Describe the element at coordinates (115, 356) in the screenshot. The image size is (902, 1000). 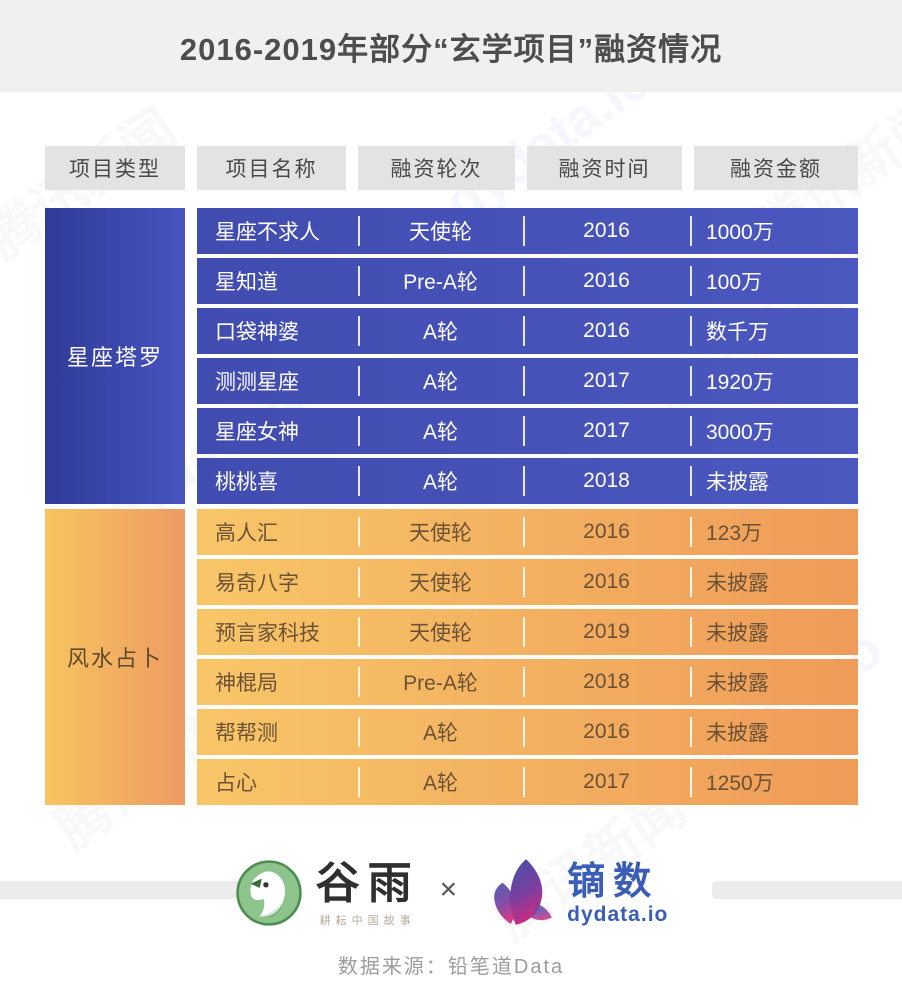
I see `category-label: 星座塔罗` at that location.